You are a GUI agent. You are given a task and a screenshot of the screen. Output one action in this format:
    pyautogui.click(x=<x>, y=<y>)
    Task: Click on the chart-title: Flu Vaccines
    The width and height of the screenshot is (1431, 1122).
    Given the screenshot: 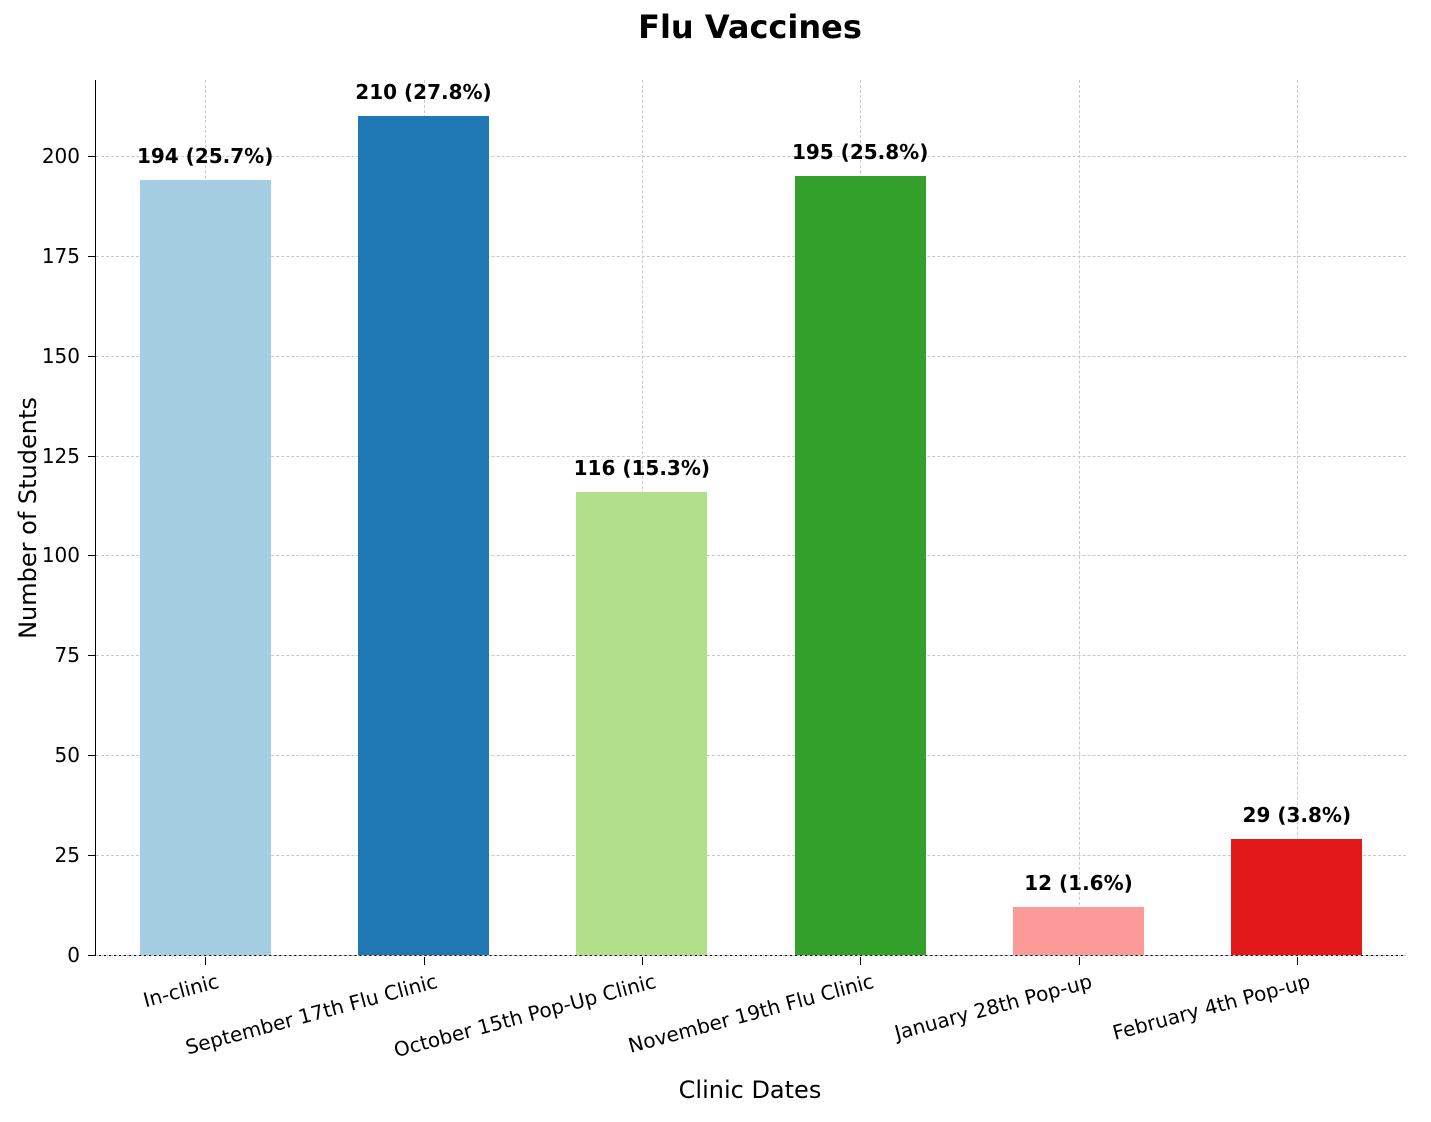 What is the action you would take?
    pyautogui.click(x=750, y=27)
    